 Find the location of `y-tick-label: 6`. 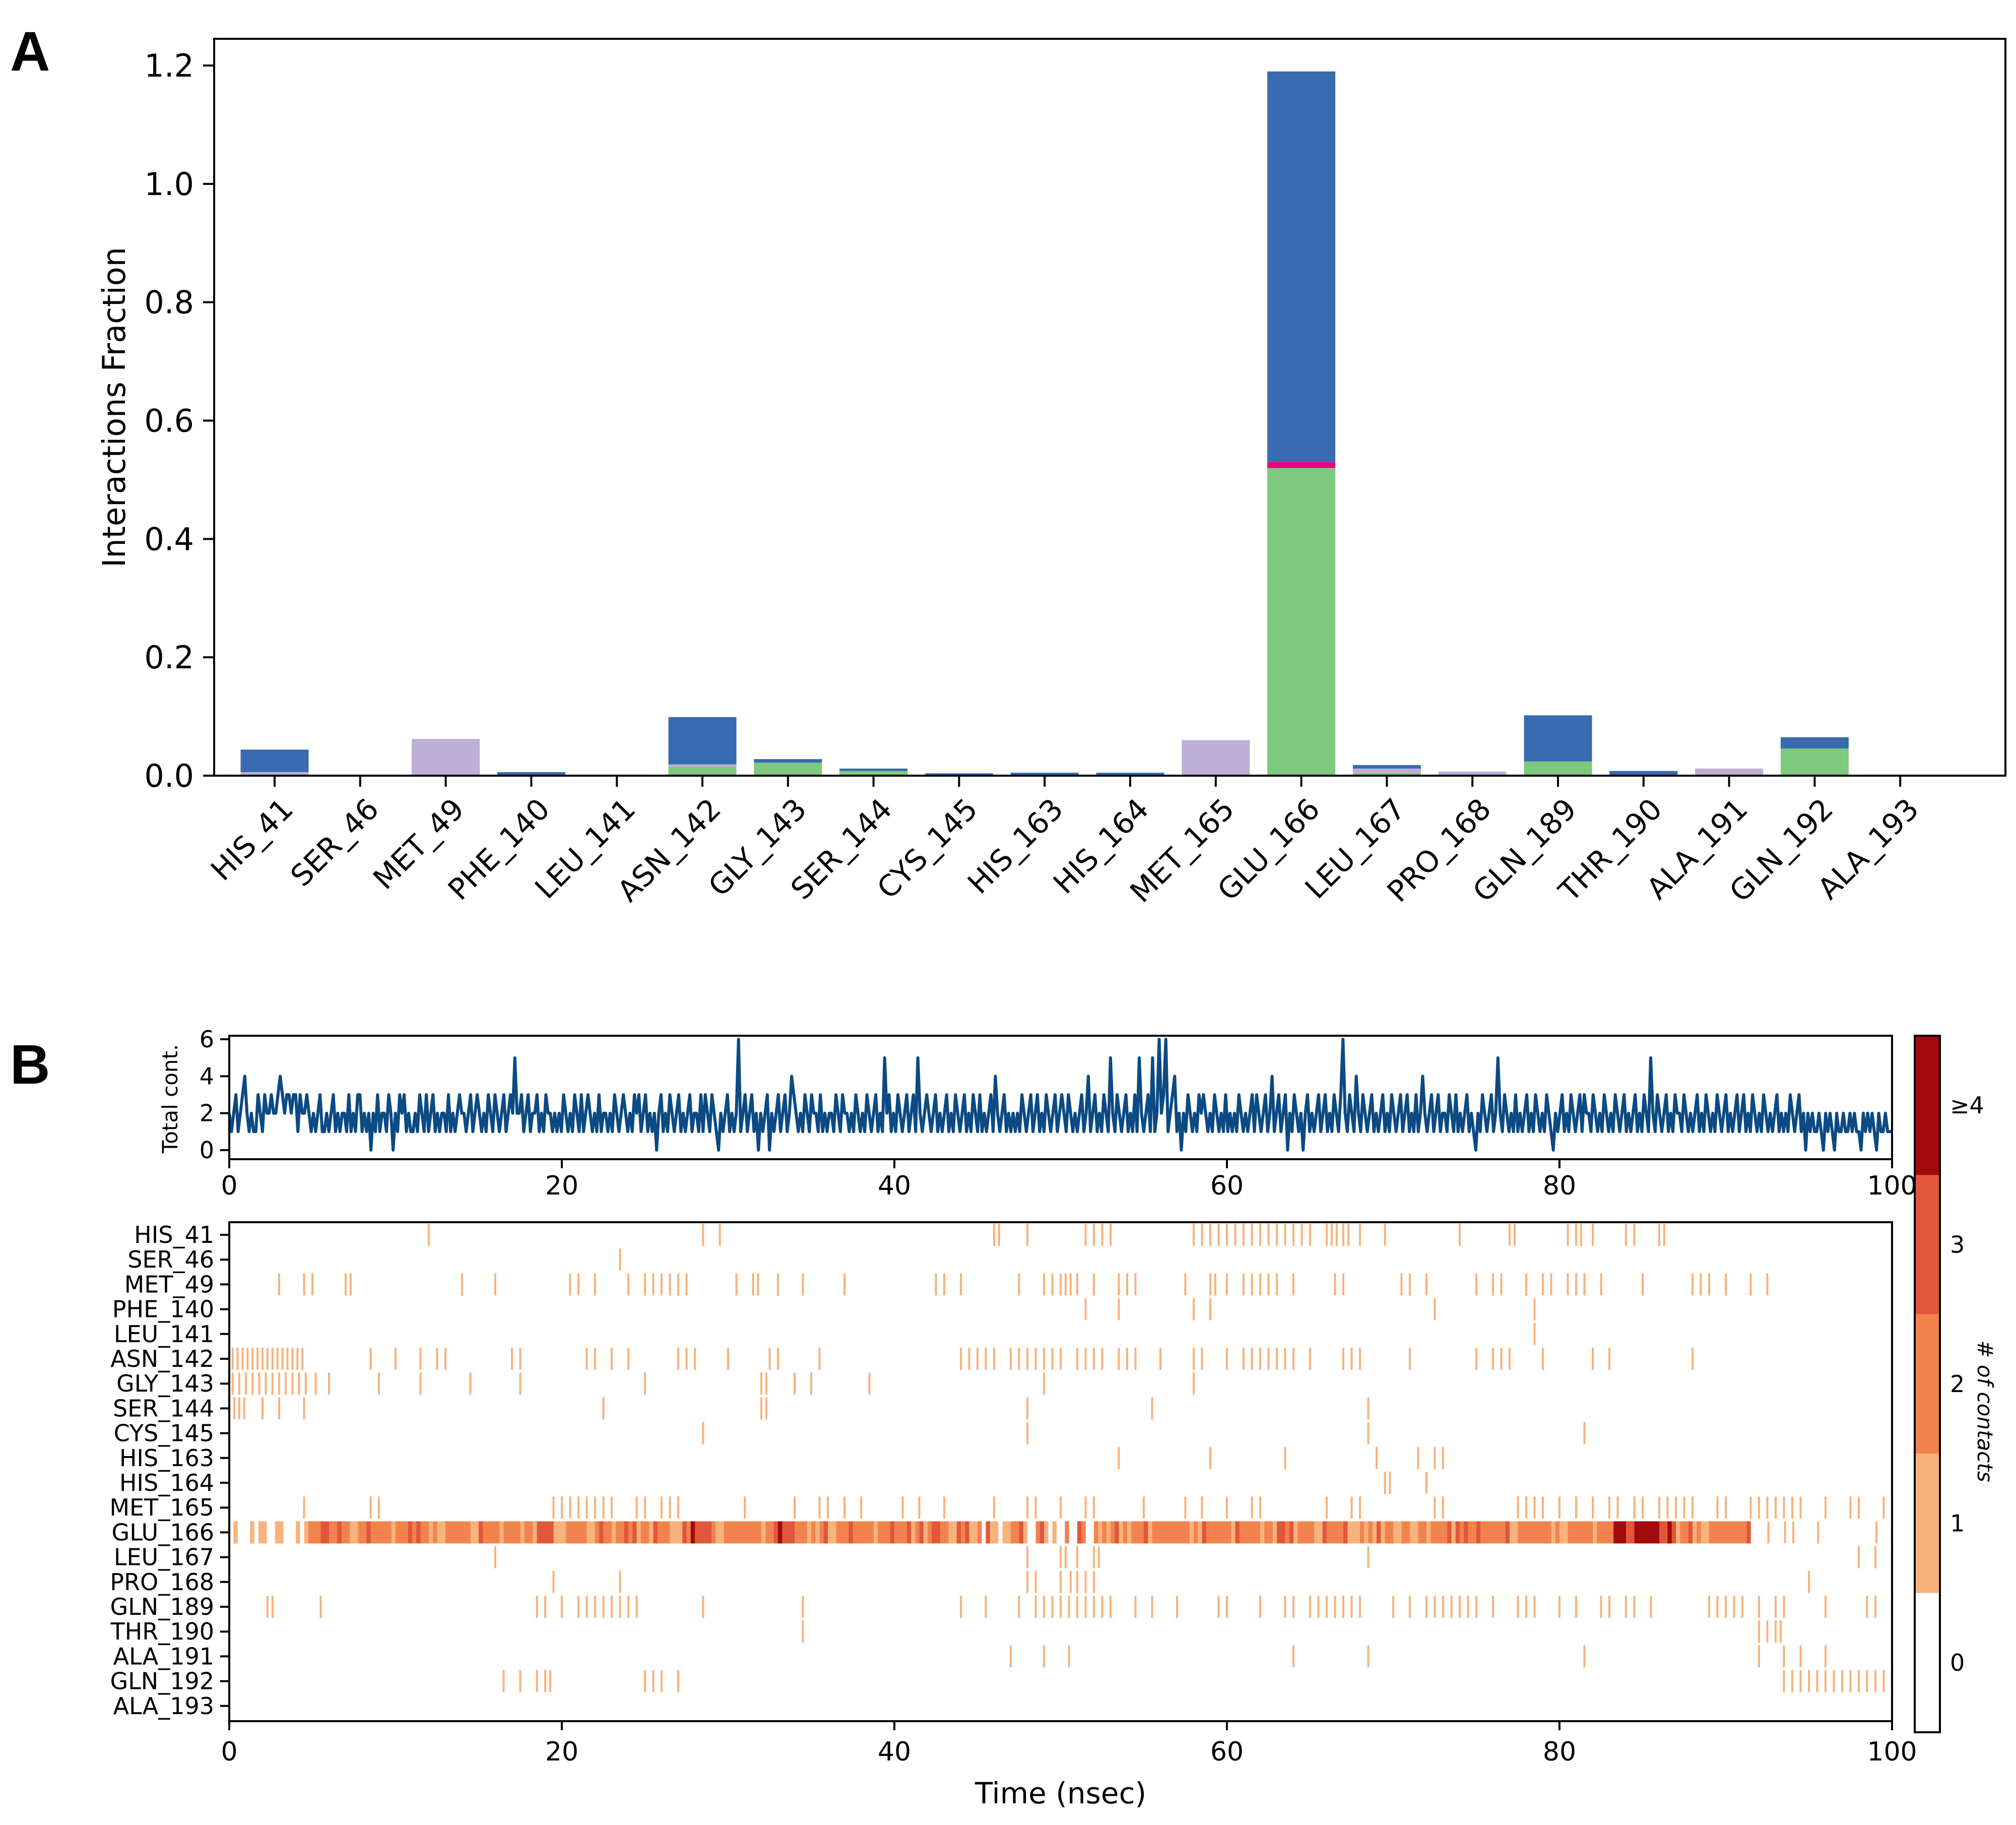

y-tick-label: 6 is located at coordinates (207, 1039).